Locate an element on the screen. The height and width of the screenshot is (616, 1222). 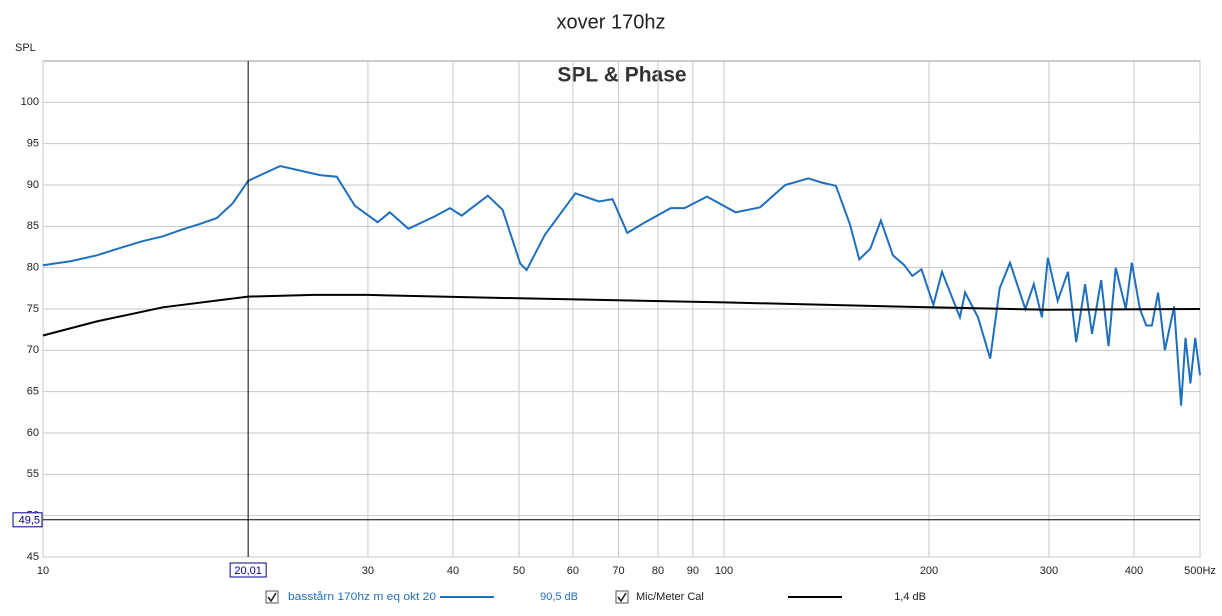
y-tick-label: 60 is located at coordinates (33, 433).